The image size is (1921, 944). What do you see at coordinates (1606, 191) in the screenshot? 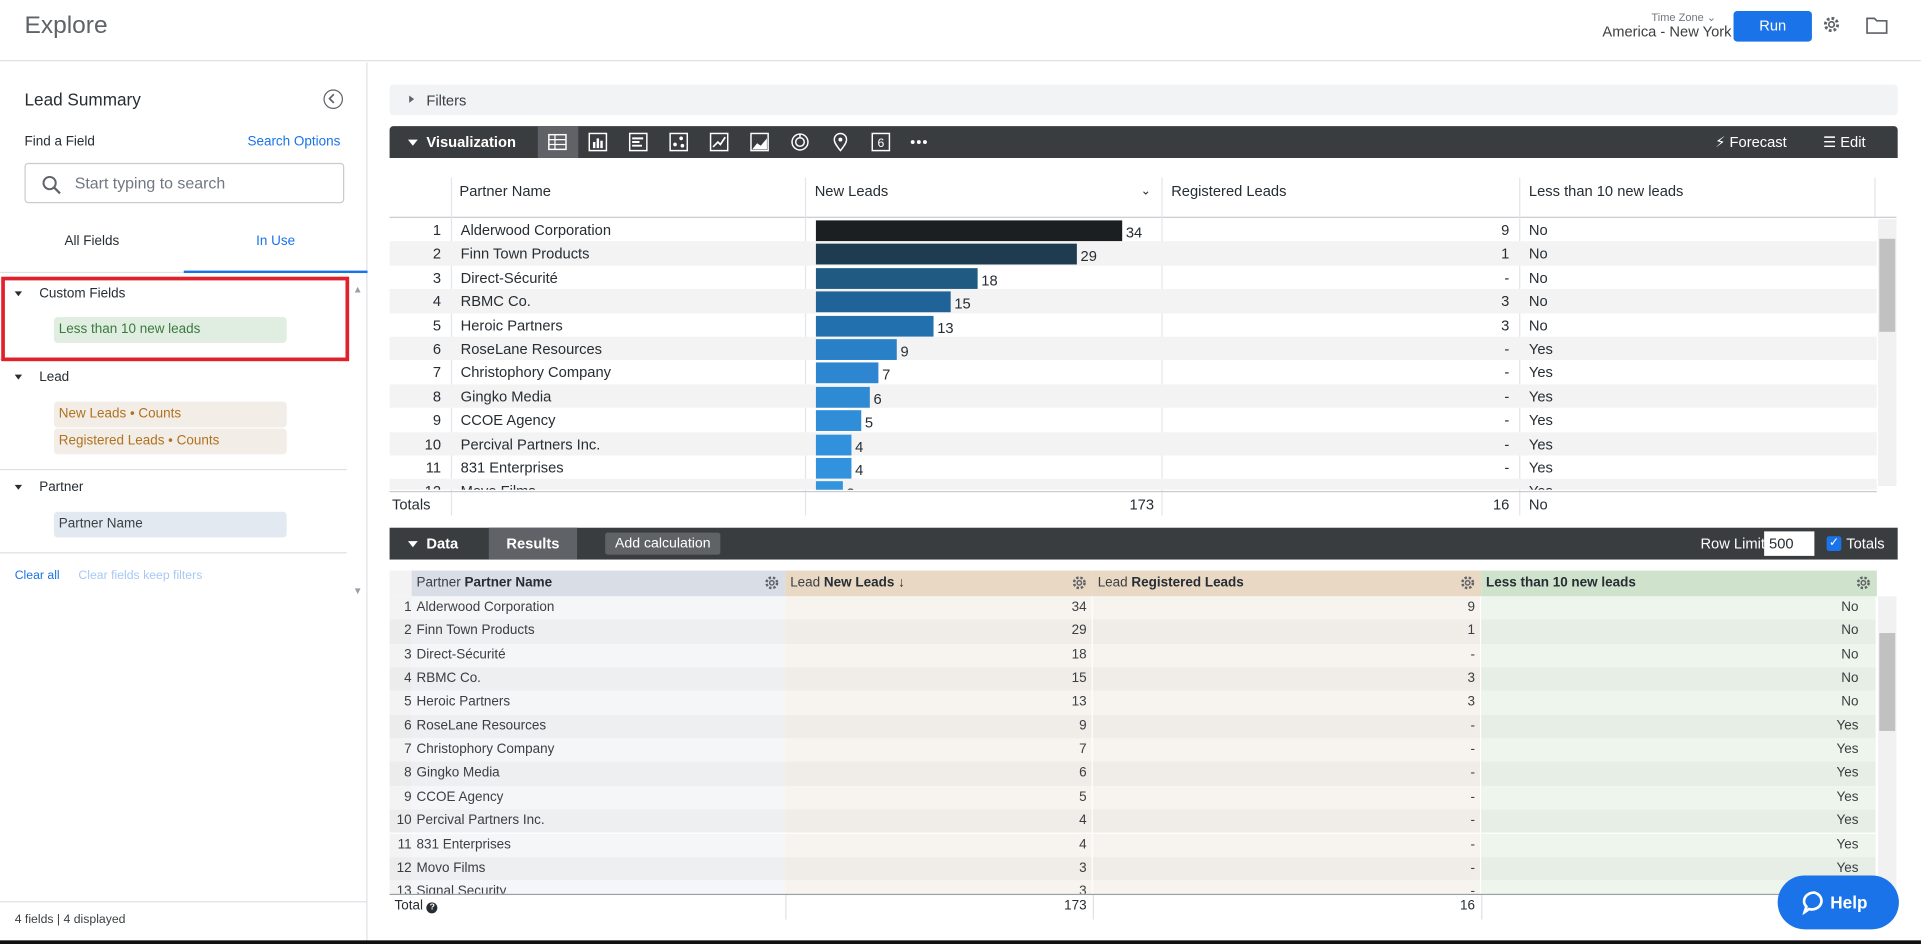
I see `viz-header-less-than-10: Less than 10 new leads` at bounding box center [1606, 191].